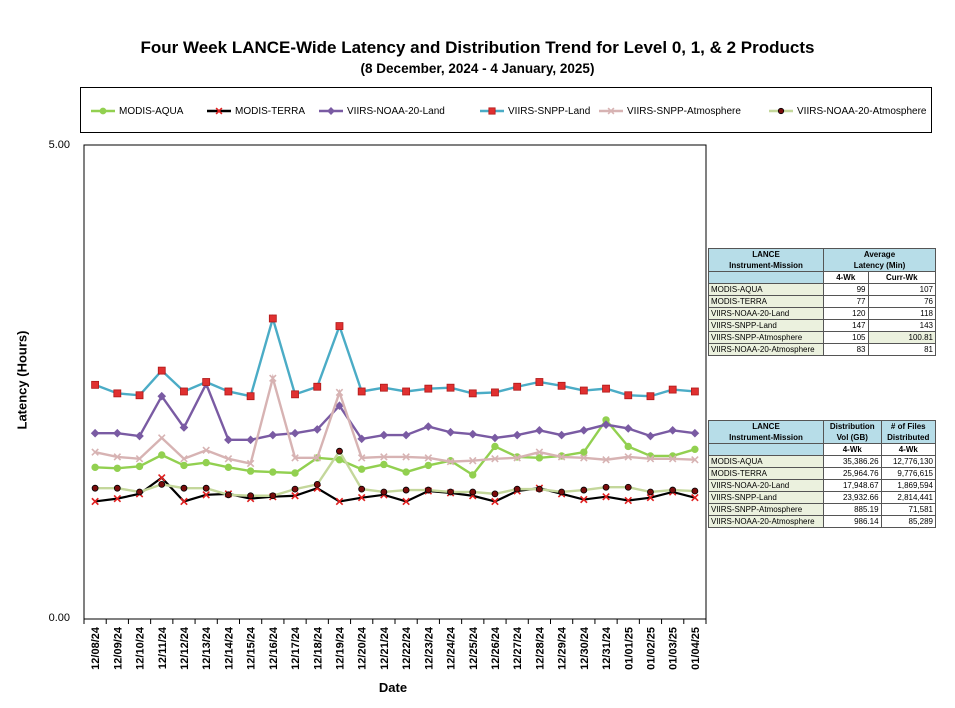  Describe the element at coordinates (902, 349) in the screenshot. I see `latency-currwk: 81` at that location.